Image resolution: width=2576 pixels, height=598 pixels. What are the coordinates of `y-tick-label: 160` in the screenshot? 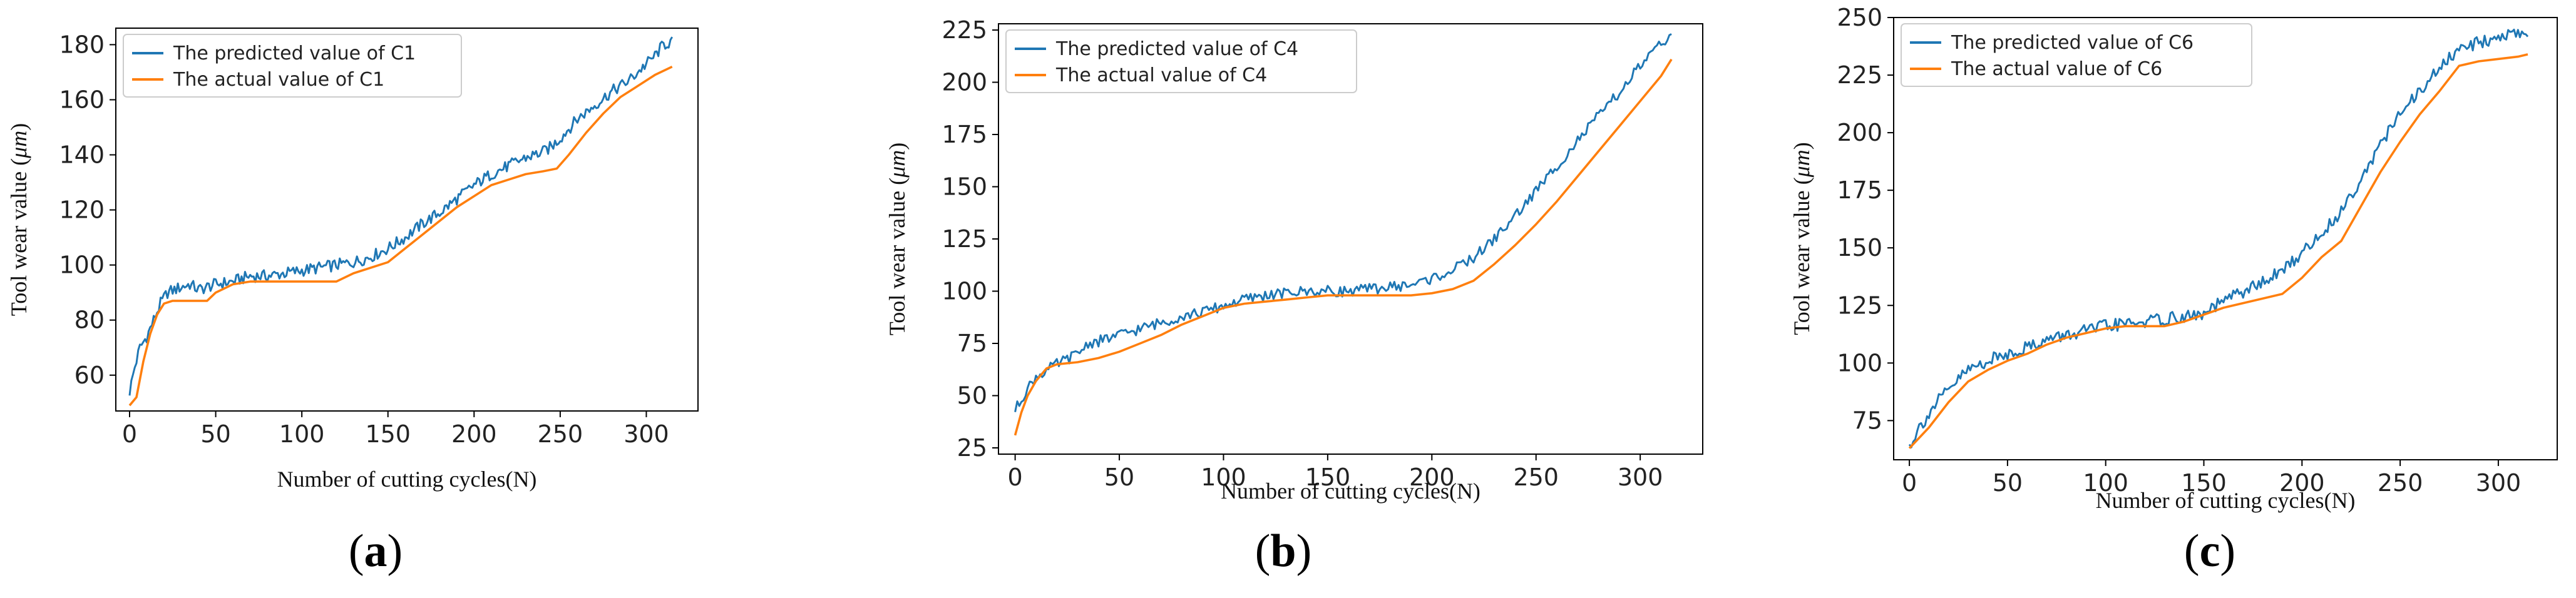 It's located at (82, 99).